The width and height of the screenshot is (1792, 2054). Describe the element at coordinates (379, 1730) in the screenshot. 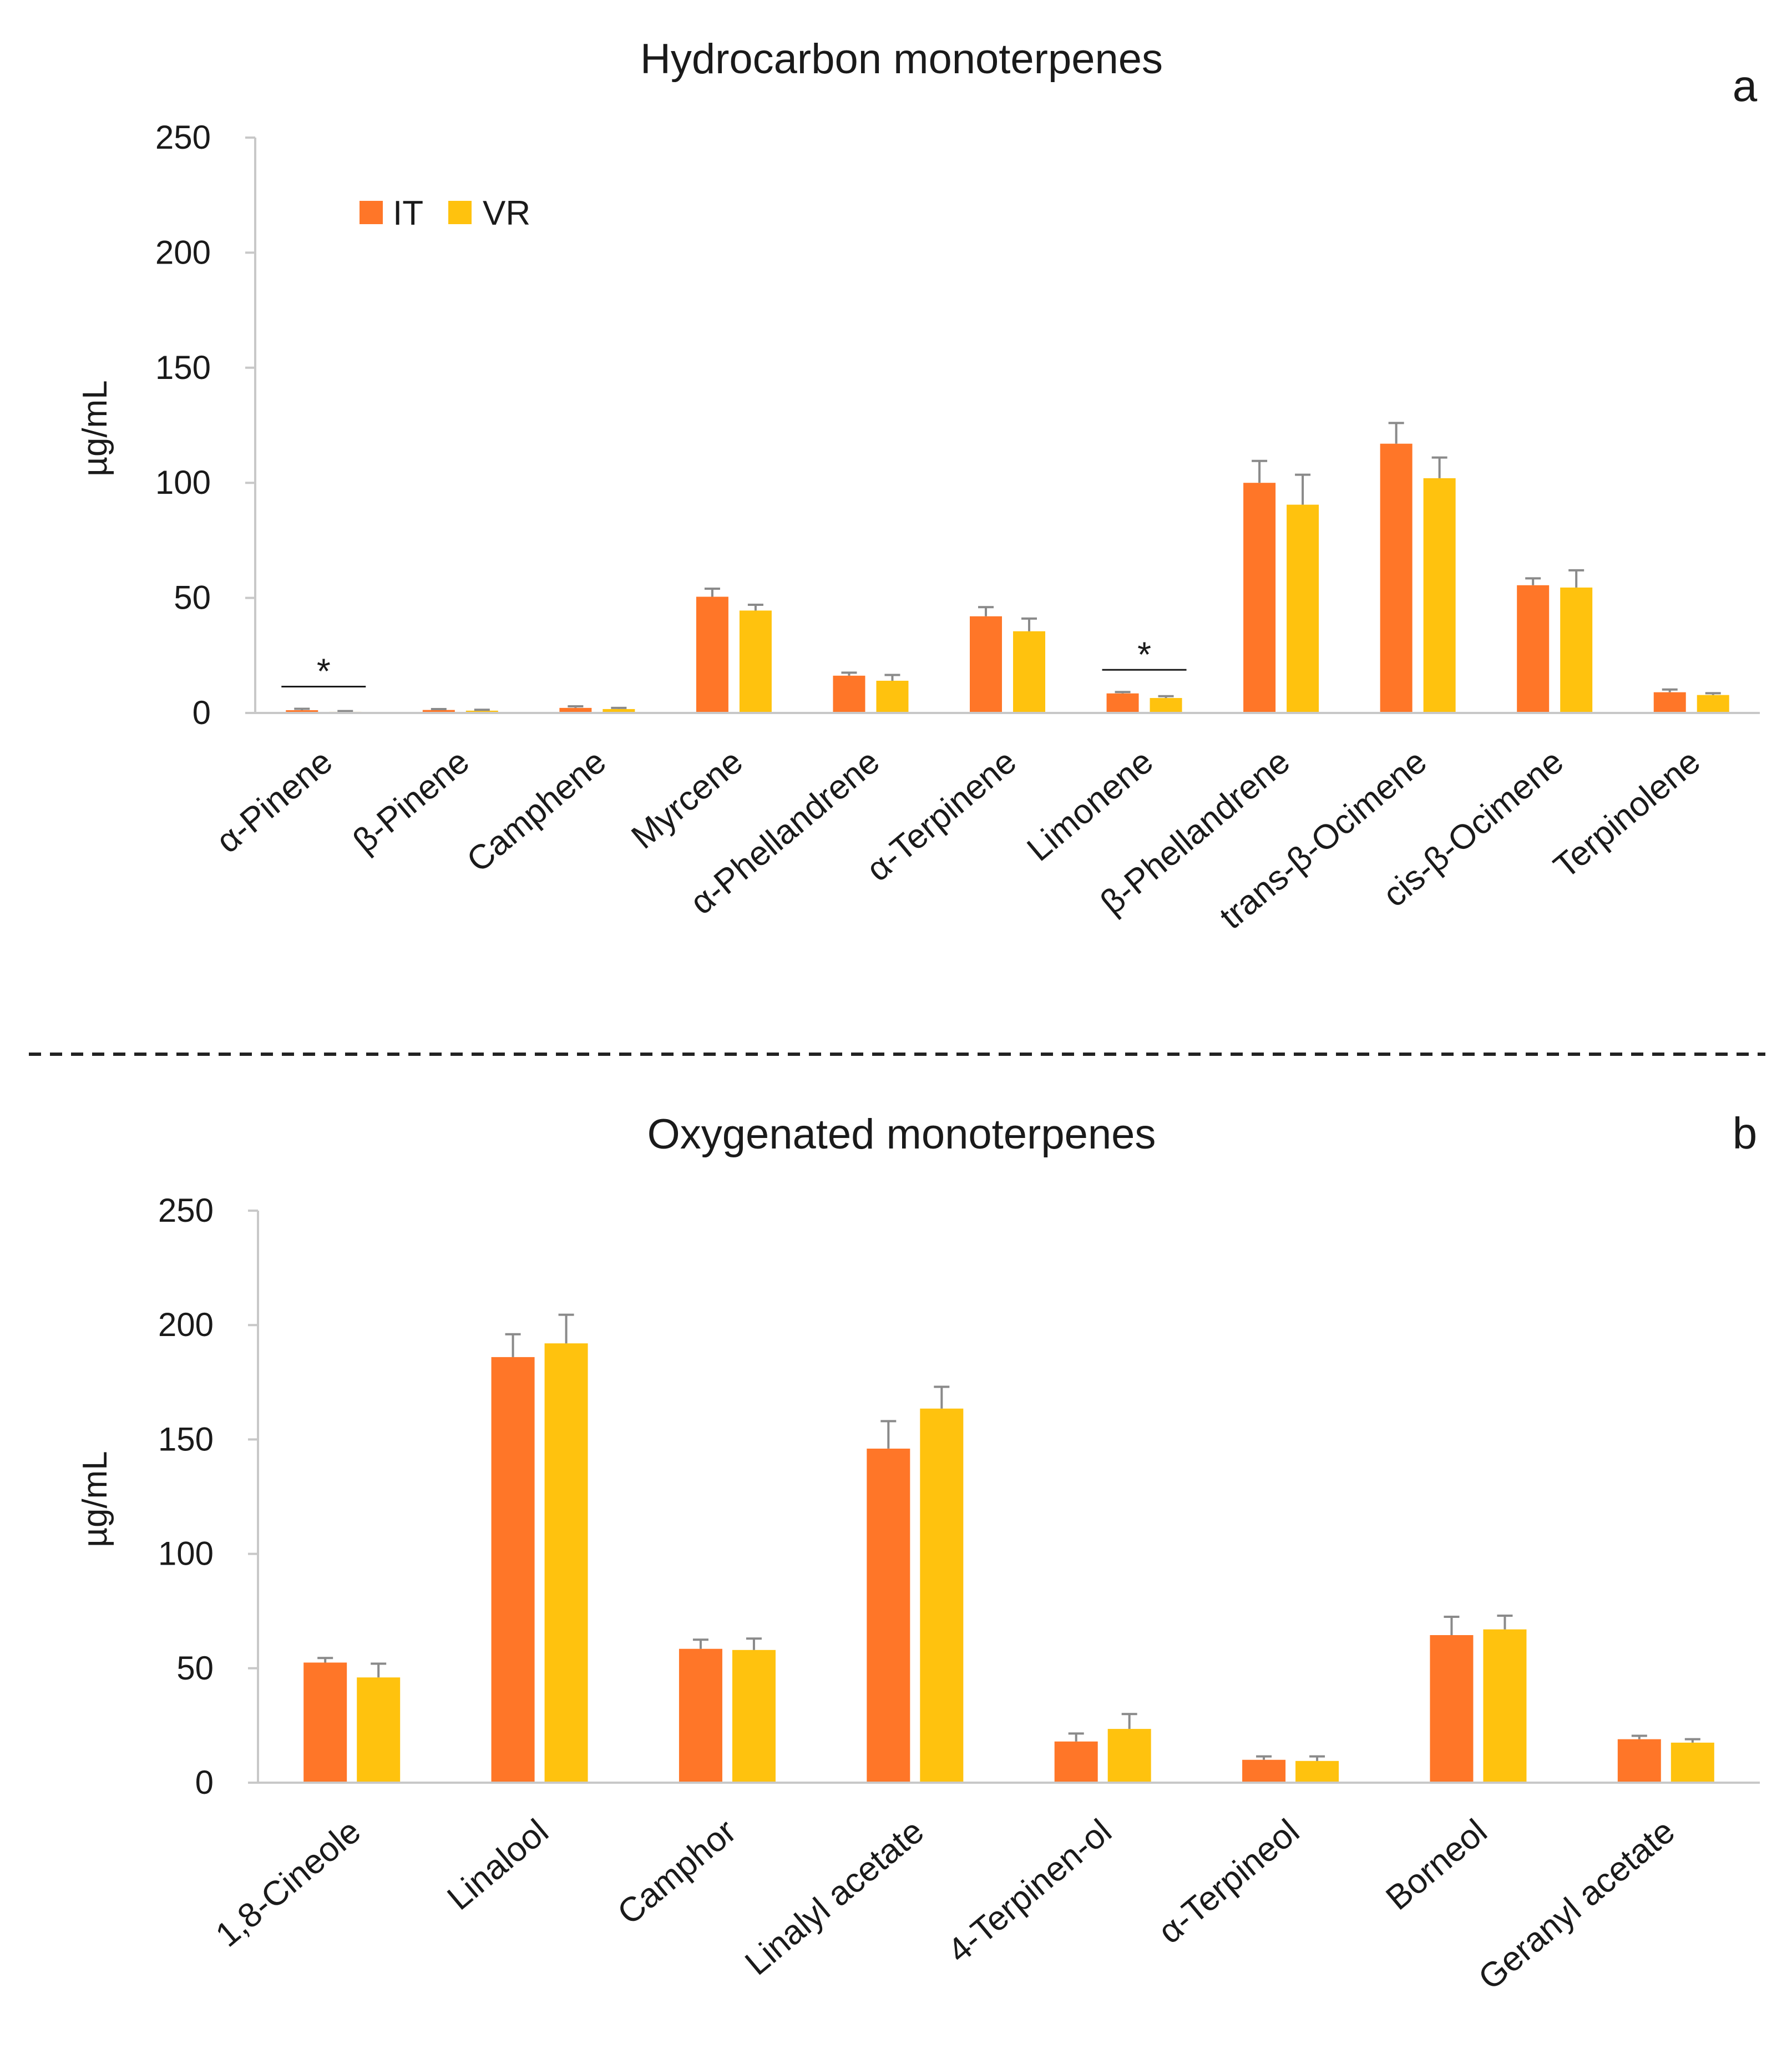

I see `bar-vr-1-8-cineole` at that location.